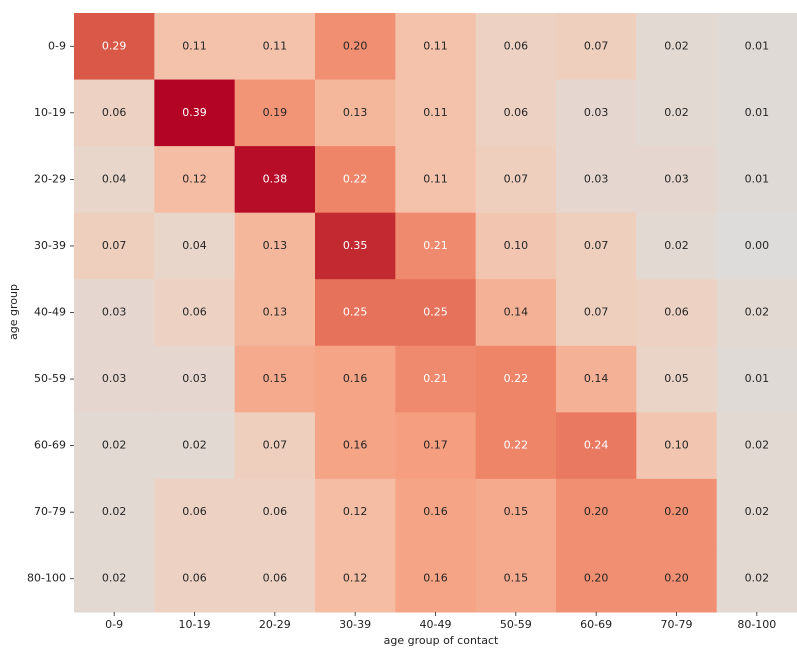 The height and width of the screenshot is (648, 797). I want to click on y-tick-label: 30-39, so click(50, 245).